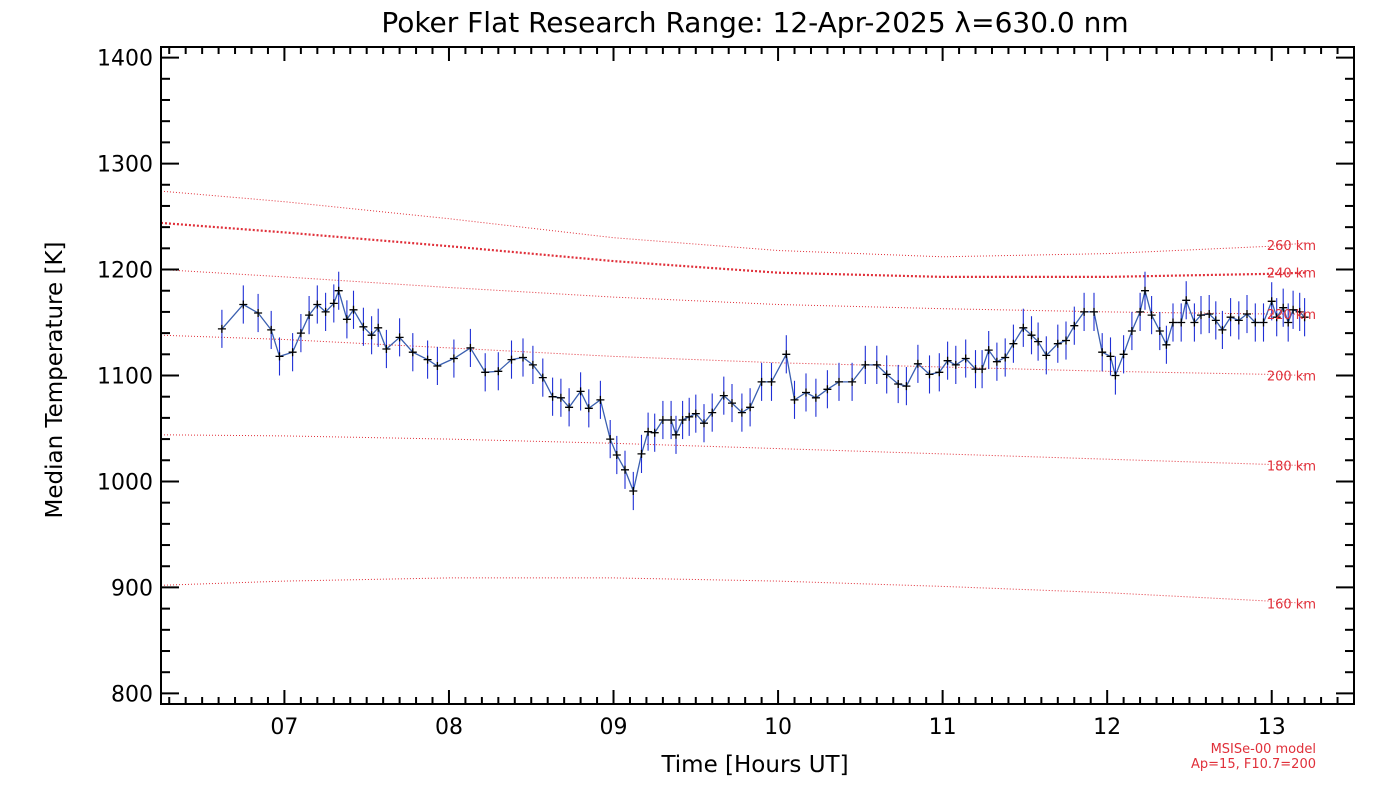  I want to click on model-label-160-km: 160 km, so click(1291, 604).